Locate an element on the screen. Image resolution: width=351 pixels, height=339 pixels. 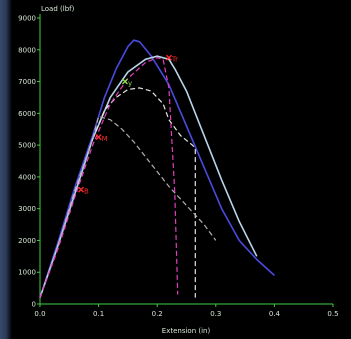
y-tick-label: 0 is located at coordinates (34, 305).